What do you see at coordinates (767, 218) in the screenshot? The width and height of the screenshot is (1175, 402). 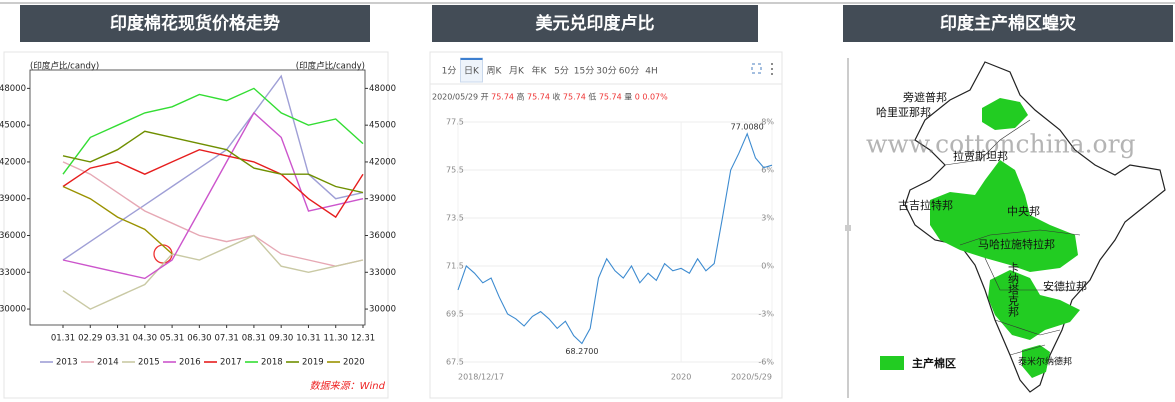 I see `y2-tick-label: 3%` at bounding box center [767, 218].